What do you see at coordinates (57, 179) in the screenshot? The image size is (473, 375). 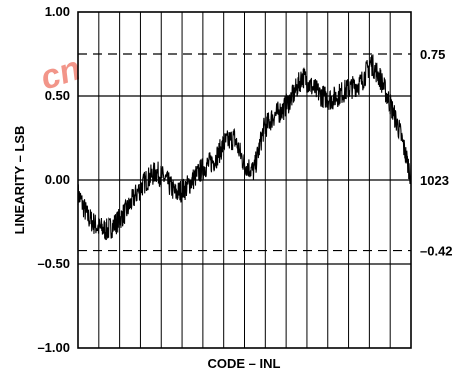 I see `y-tick-label: 0.00` at bounding box center [57, 179].